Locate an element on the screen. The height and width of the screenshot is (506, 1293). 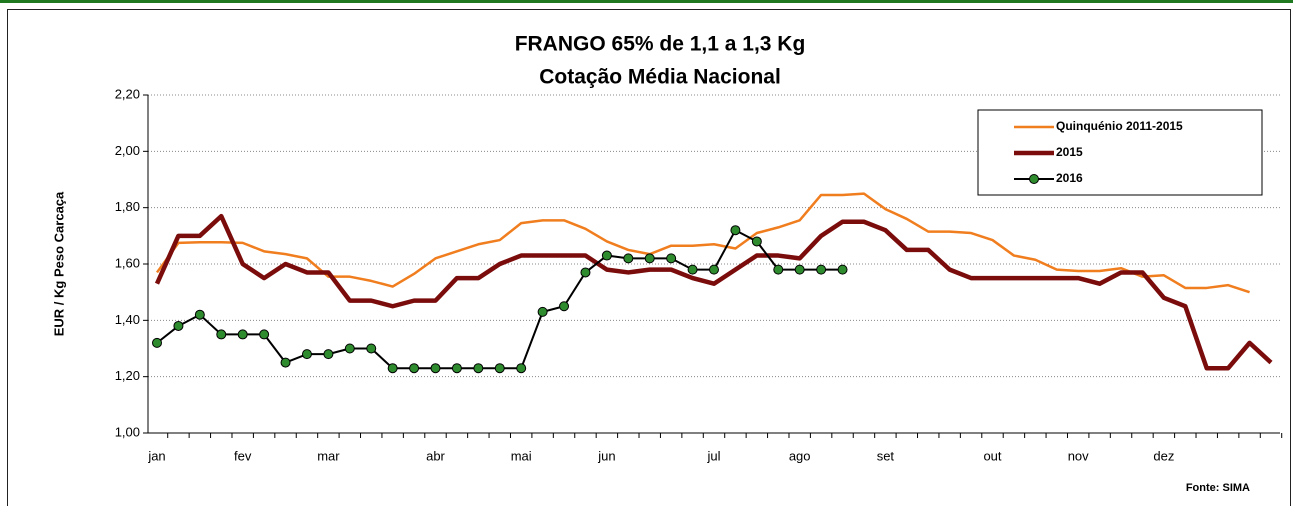
legend-label: 2015 is located at coordinates (1069, 152).